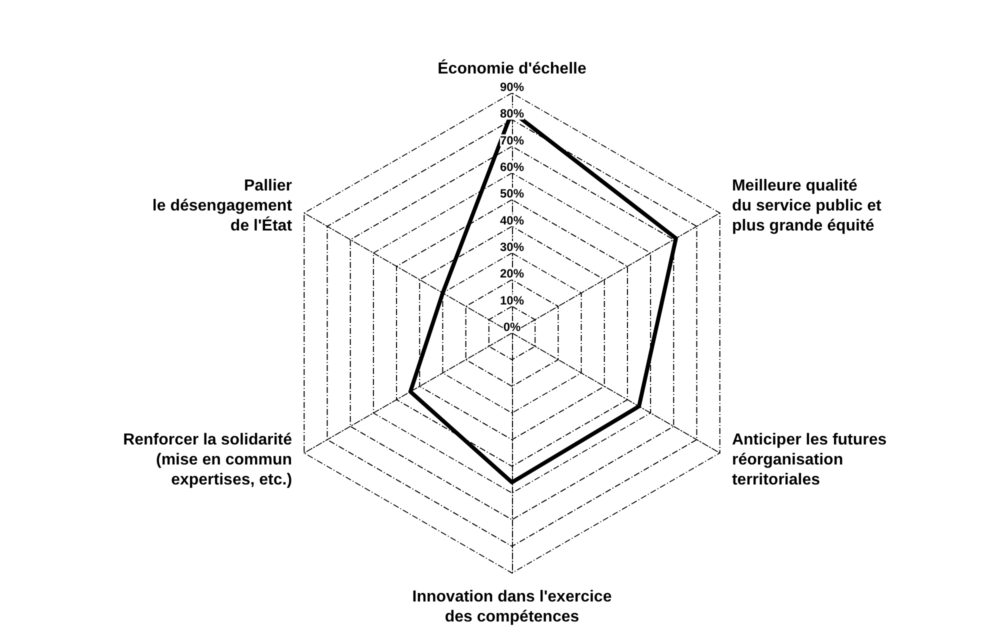  Describe the element at coordinates (512, 140) in the screenshot. I see `y-tick-label: 70%` at that location.